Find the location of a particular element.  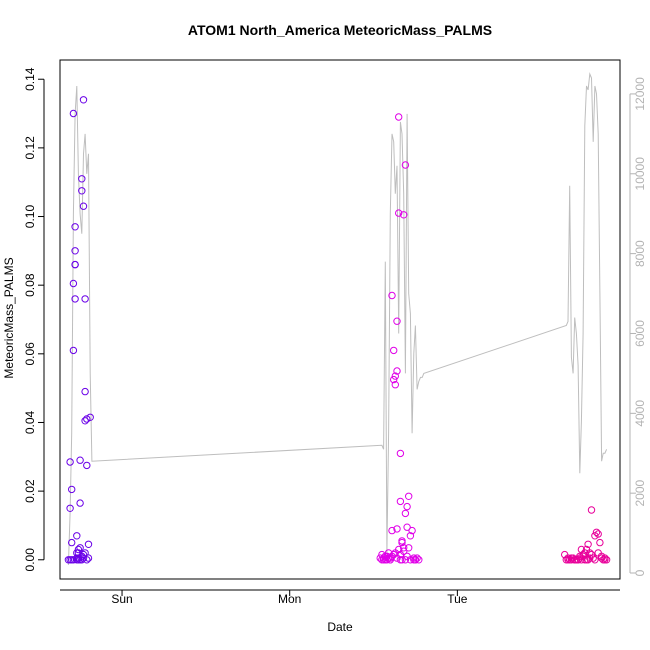

y-tick-label: 0.14 is located at coordinates (30, 79).